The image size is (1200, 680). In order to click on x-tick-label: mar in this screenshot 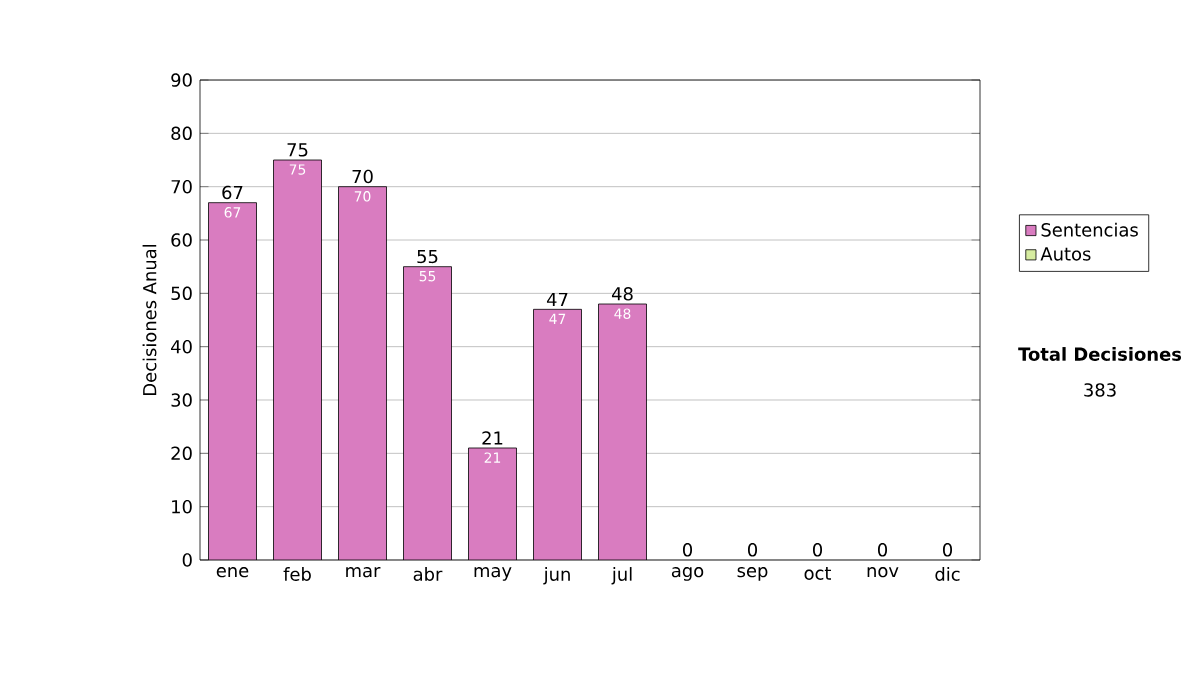, I will do `click(363, 572)`.